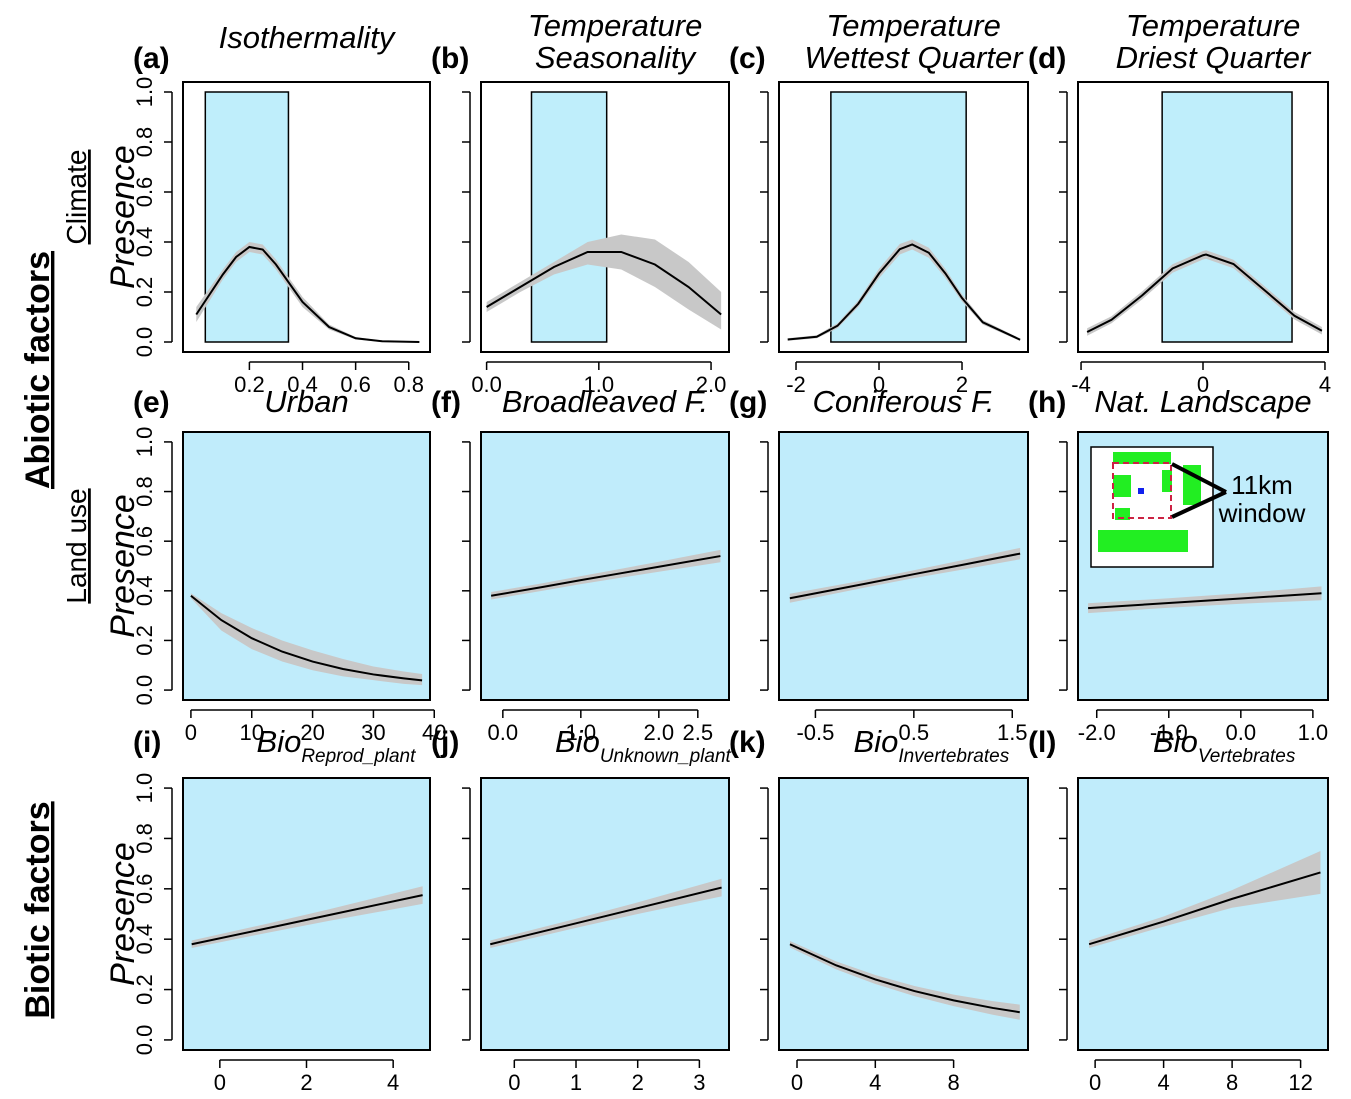 The width and height of the screenshot is (1351, 1099). What do you see at coordinates (147, 742) in the screenshot?
I see `panel-label: (i)` at bounding box center [147, 742].